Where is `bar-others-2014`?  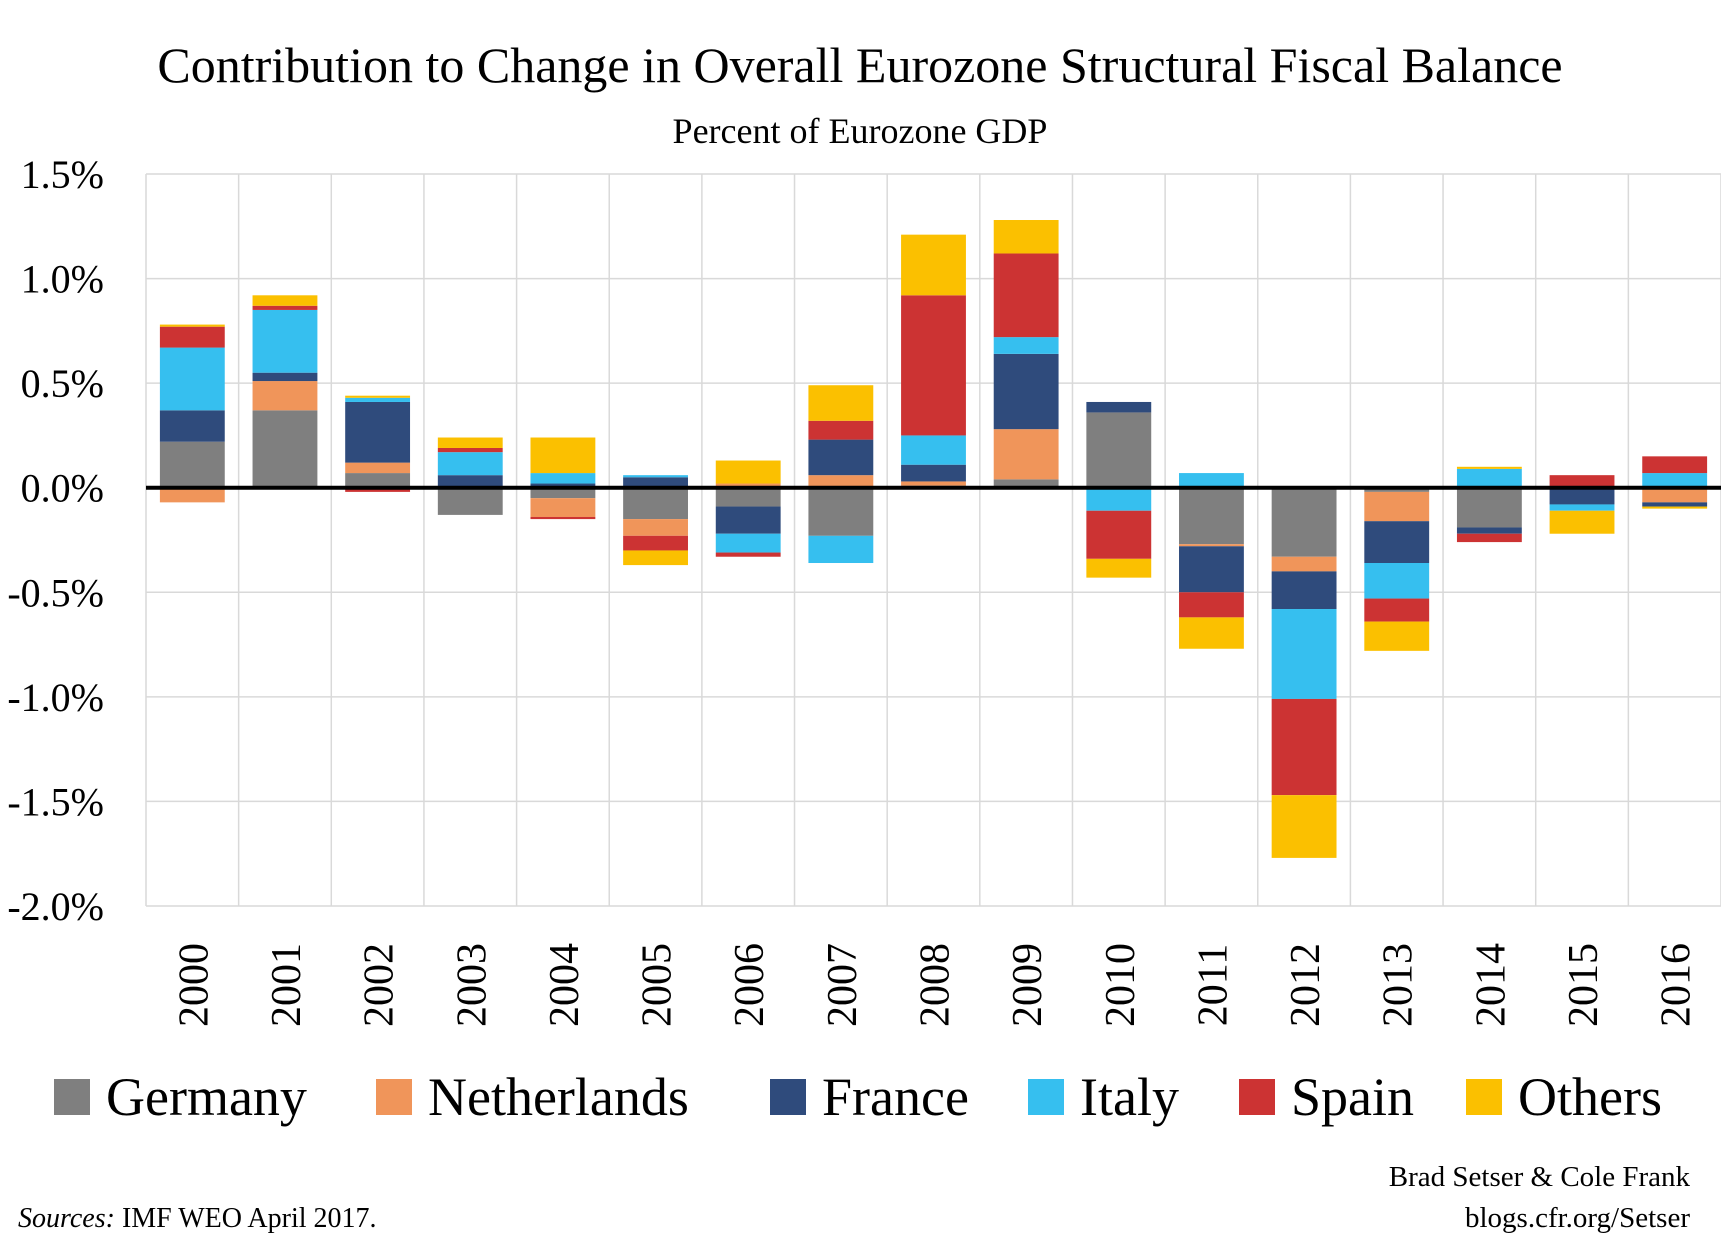
bar-others-2014 is located at coordinates (1489, 467).